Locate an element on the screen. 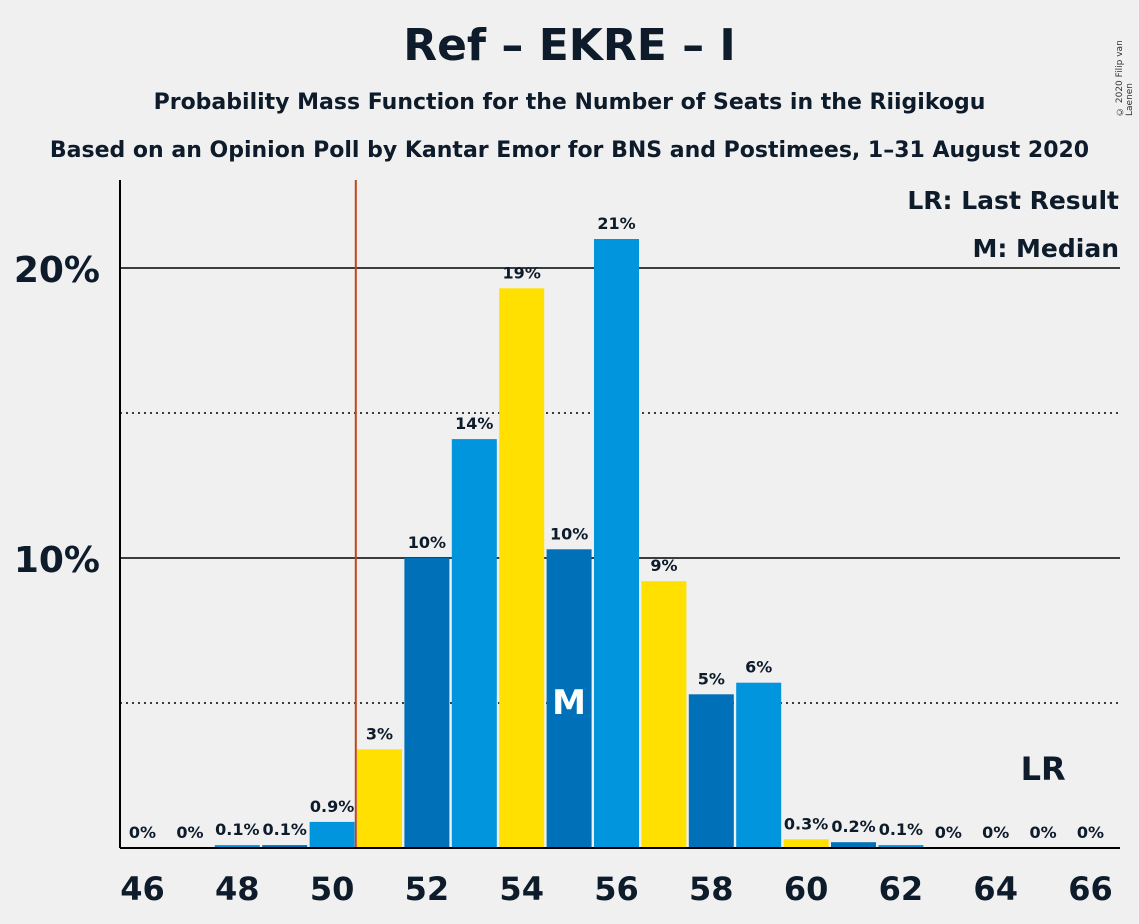 The height and width of the screenshot is (924, 1139). data-label: 3% is located at coordinates (379, 733).